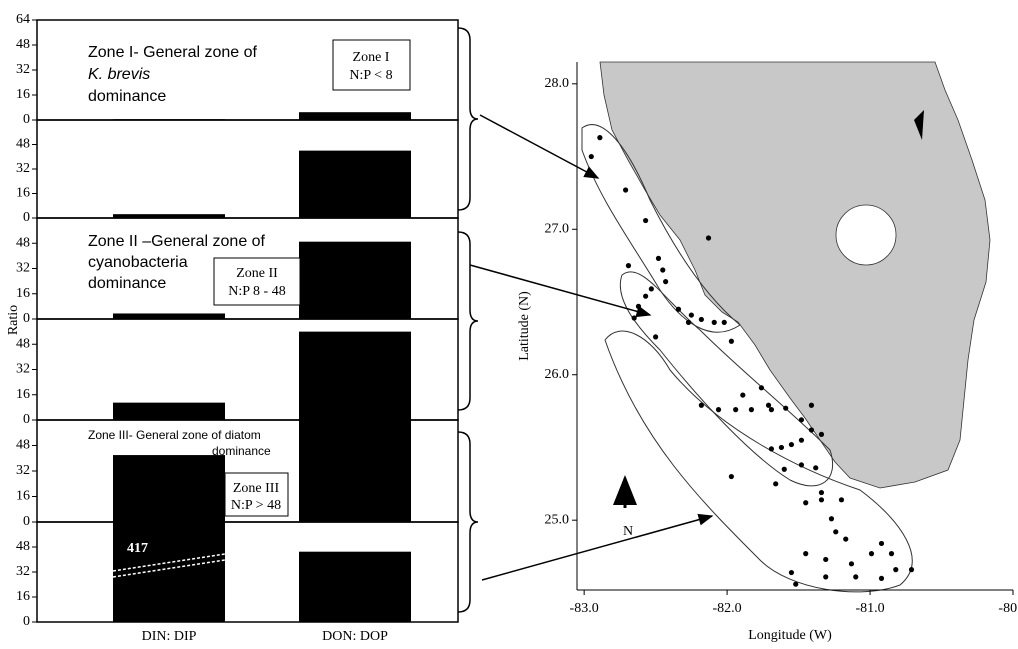  I want to click on annotation: Zone II –General zone of, so click(177, 241).